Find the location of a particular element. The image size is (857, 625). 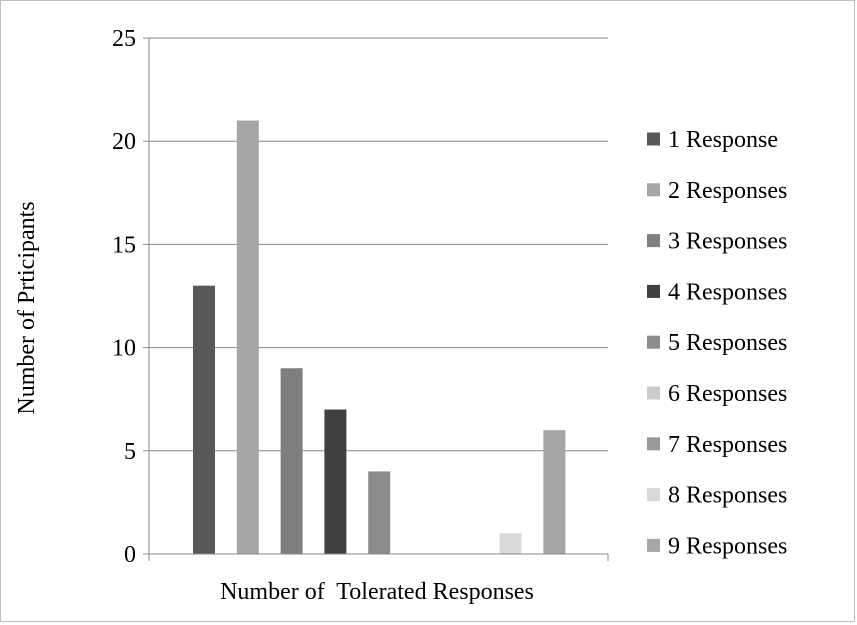

y-tick-label: 20 is located at coordinates (124, 142).